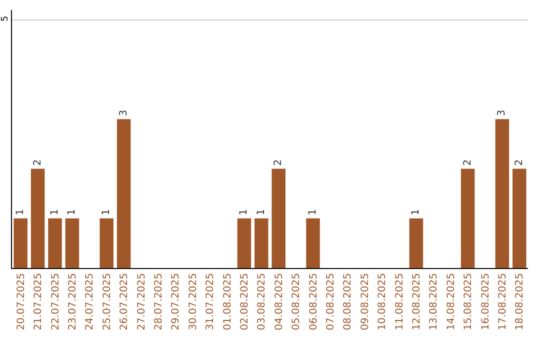 The image size is (540, 340). What do you see at coordinates (262, 301) in the screenshot?
I see `x-tick-label: 03.08.2025` at bounding box center [262, 301].